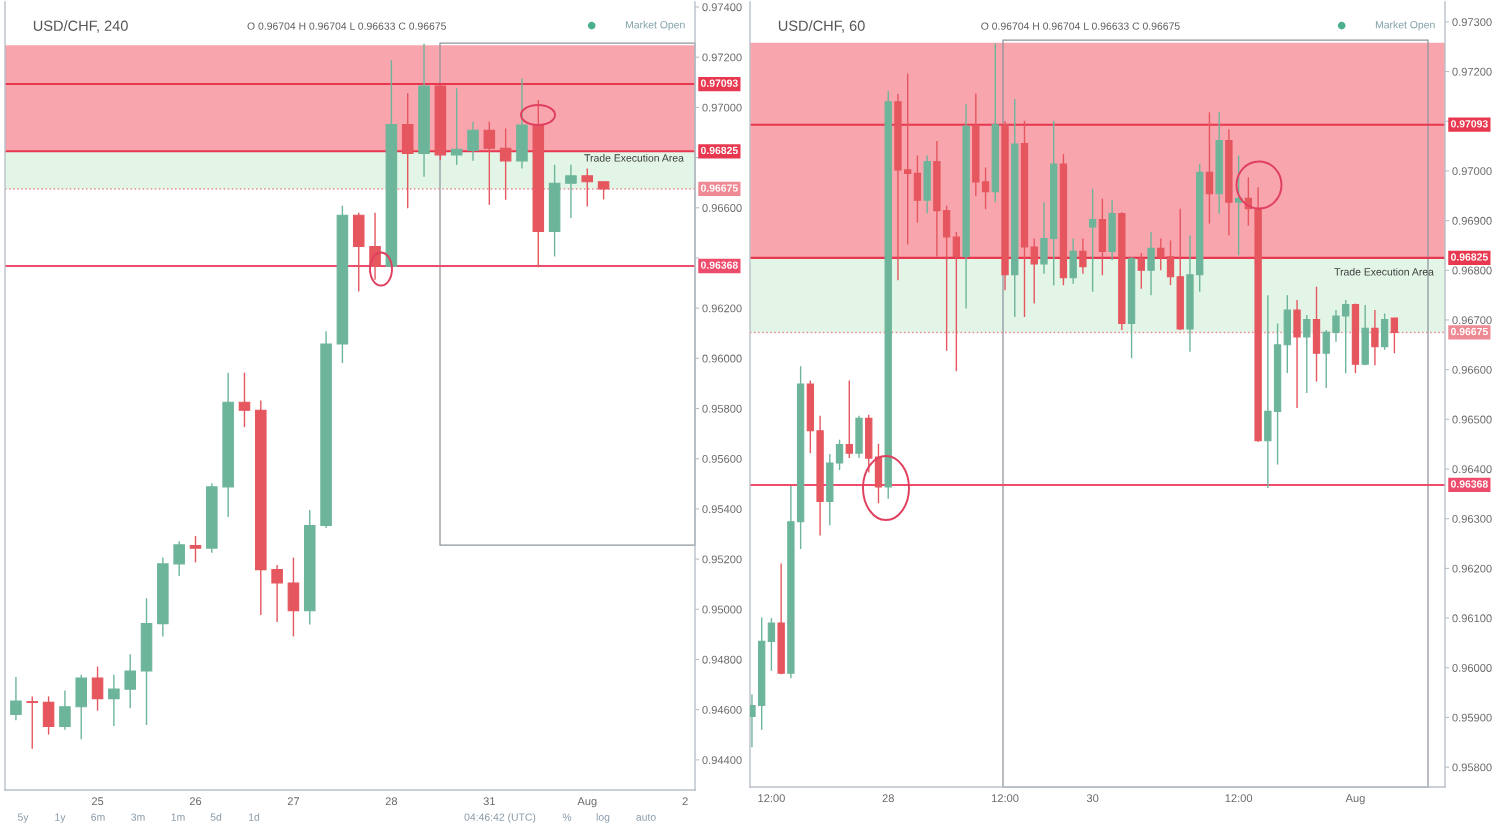  Describe the element at coordinates (603, 818) in the screenshot. I see `text: log` at that location.